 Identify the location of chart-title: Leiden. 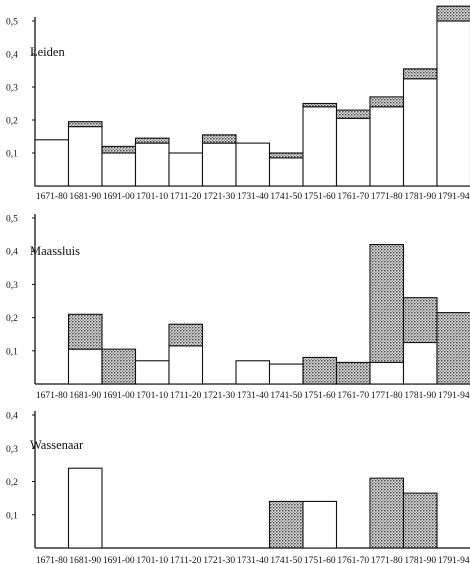
(47, 52).